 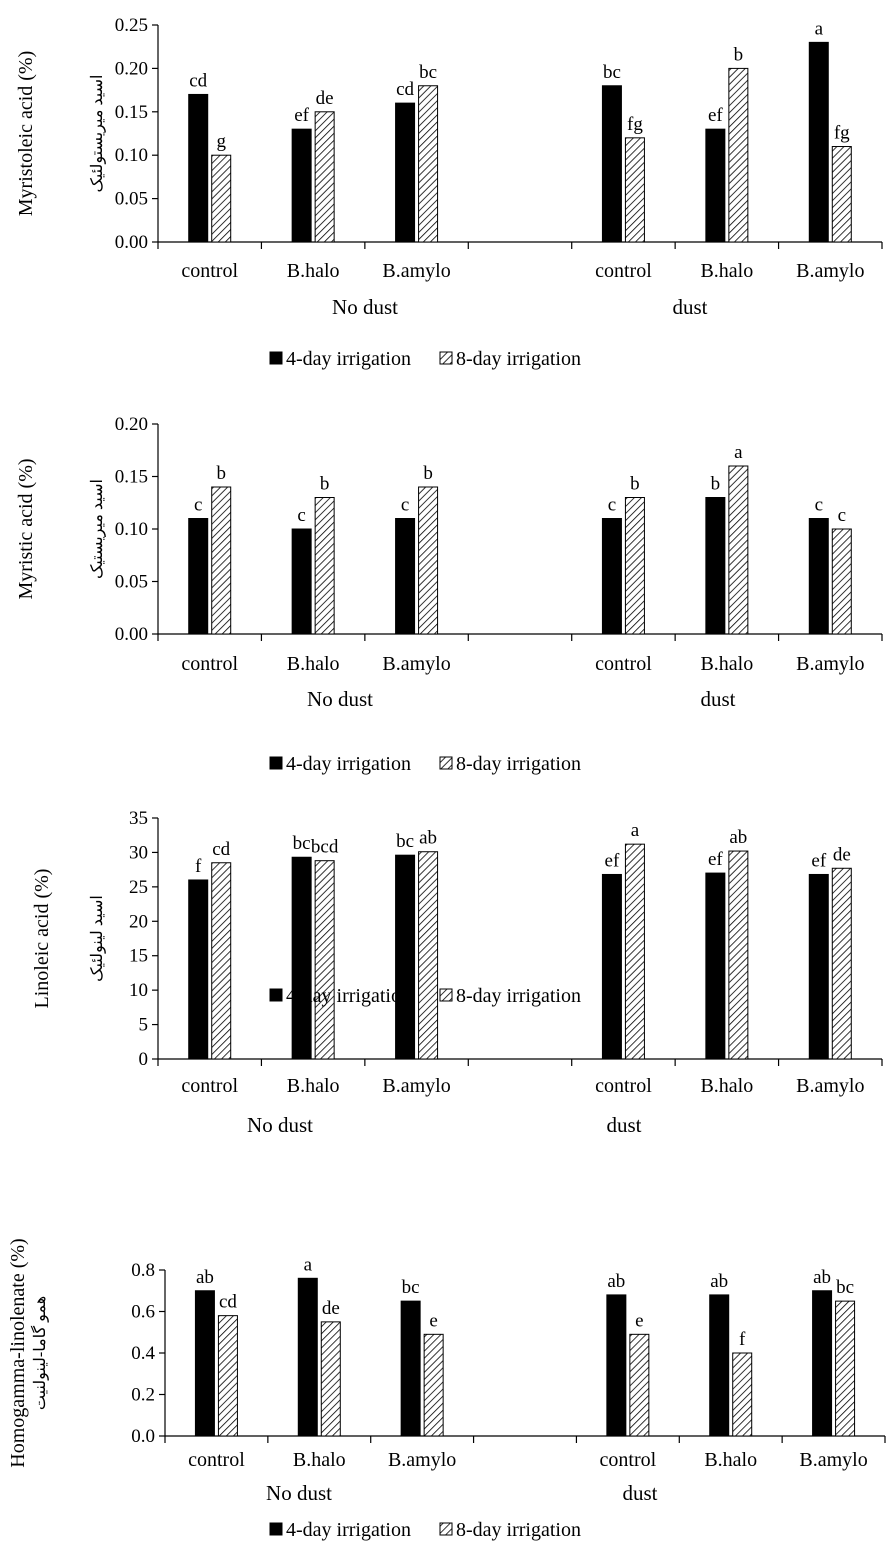 What do you see at coordinates (313, 664) in the screenshot?
I see `chart2-category-label: B.halo` at bounding box center [313, 664].